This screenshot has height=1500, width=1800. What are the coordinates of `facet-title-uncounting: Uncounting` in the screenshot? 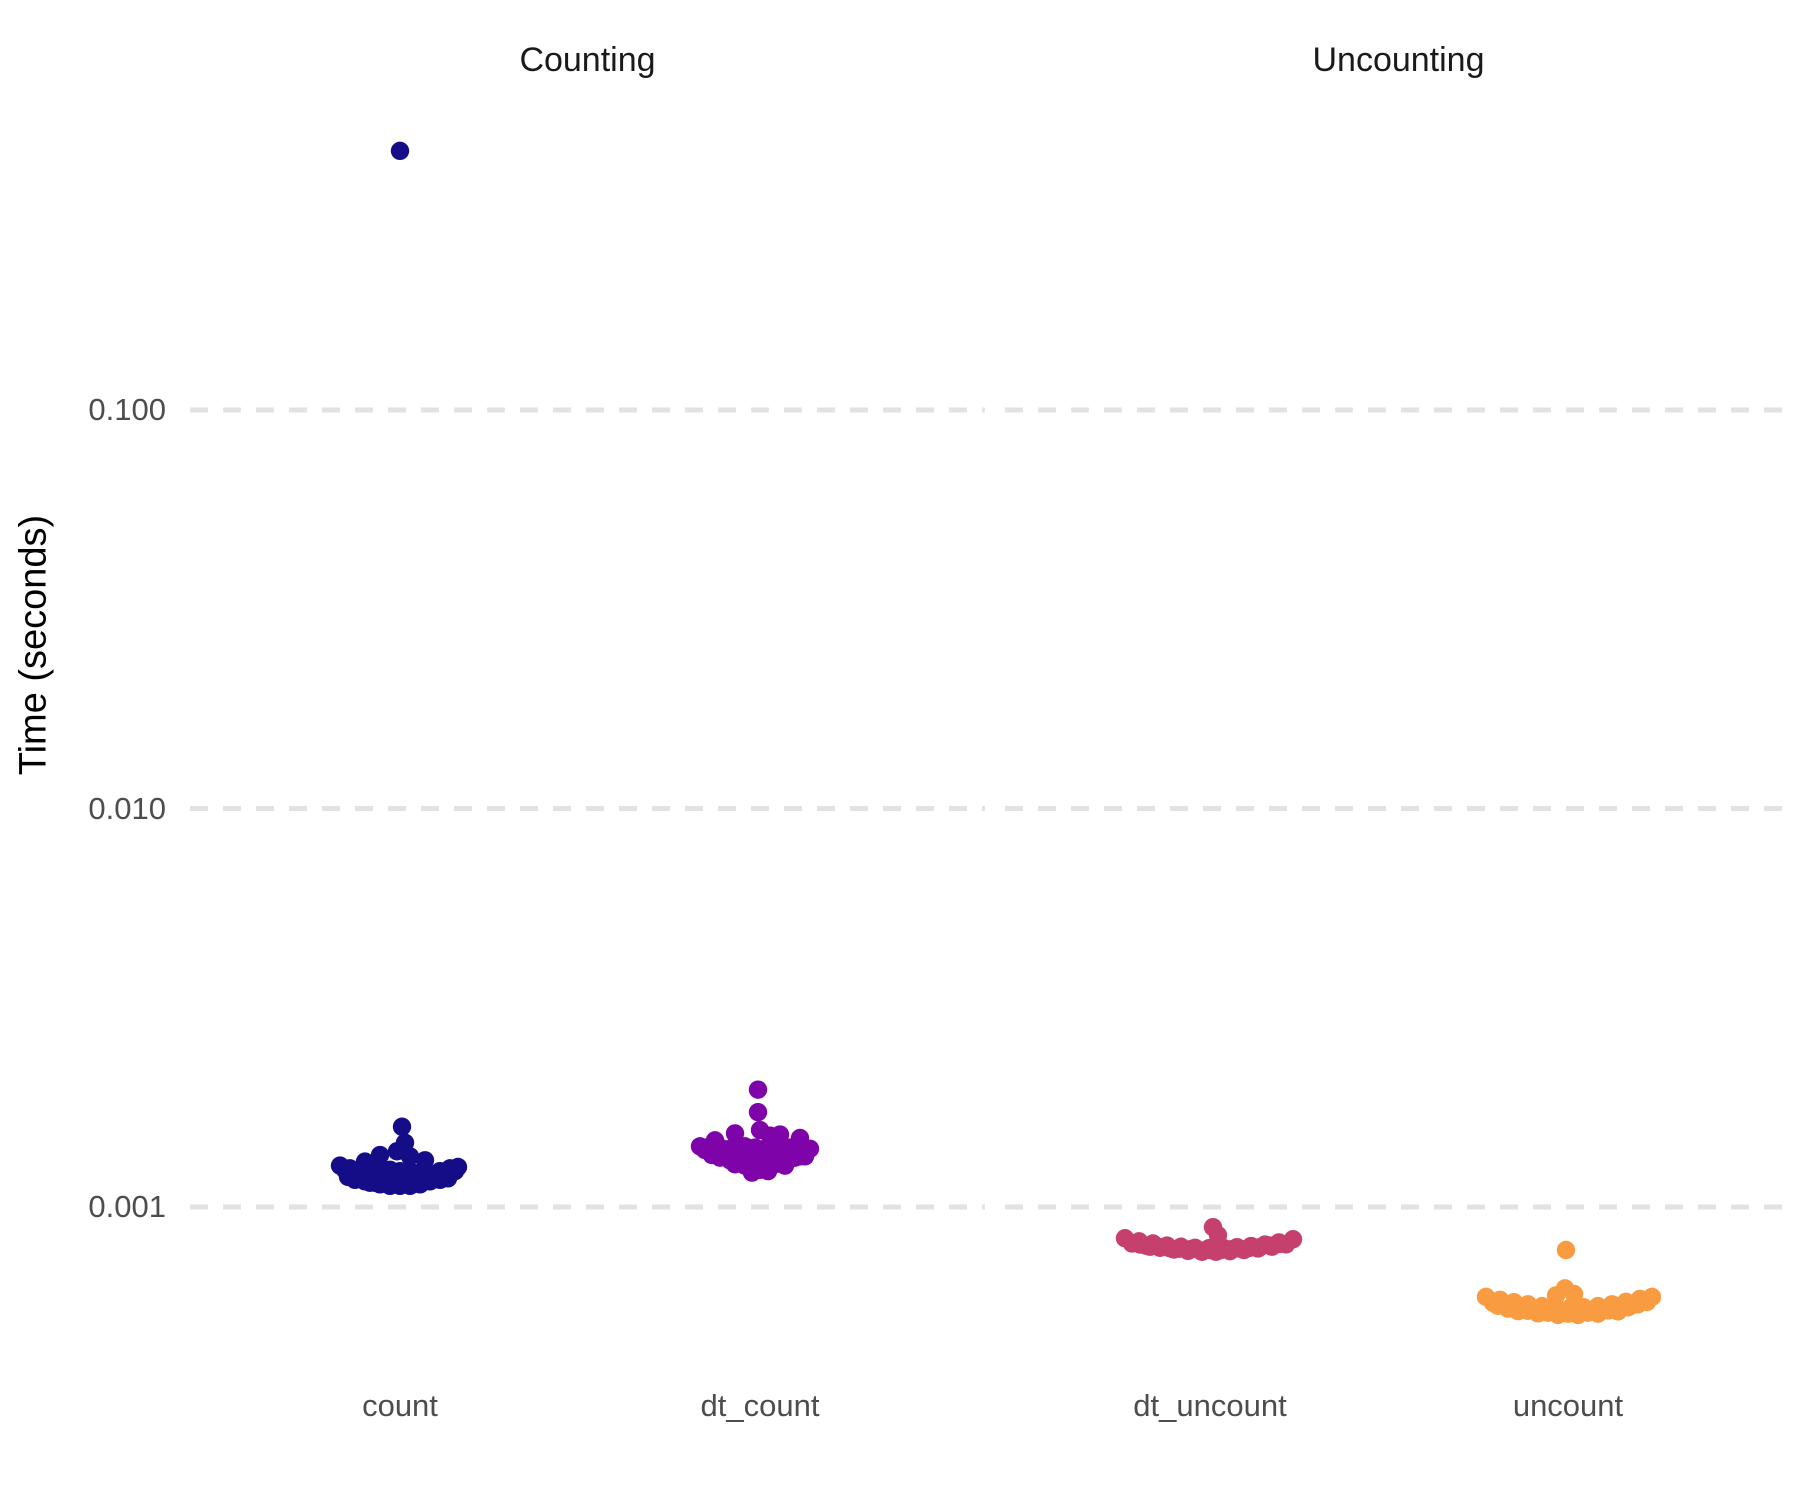 It's located at (1398, 60).